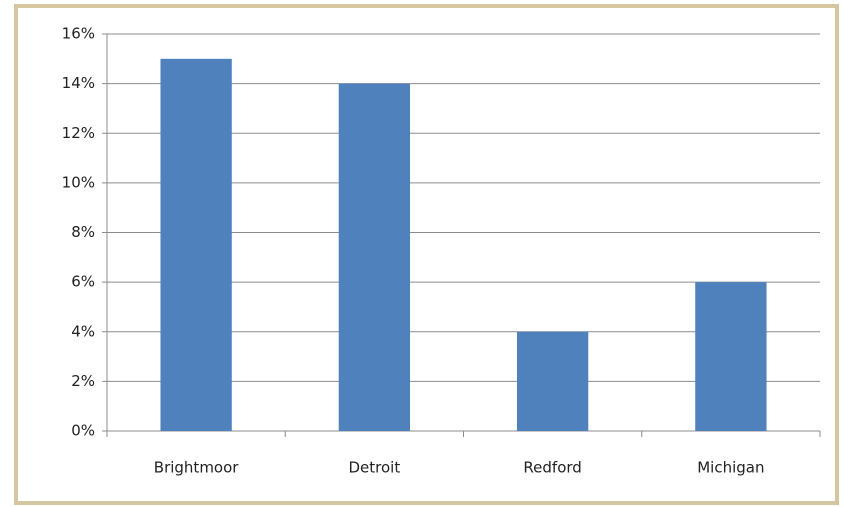 This screenshot has width=844, height=507. Describe the element at coordinates (552, 468) in the screenshot. I see `x-tick-label: Redford` at that location.